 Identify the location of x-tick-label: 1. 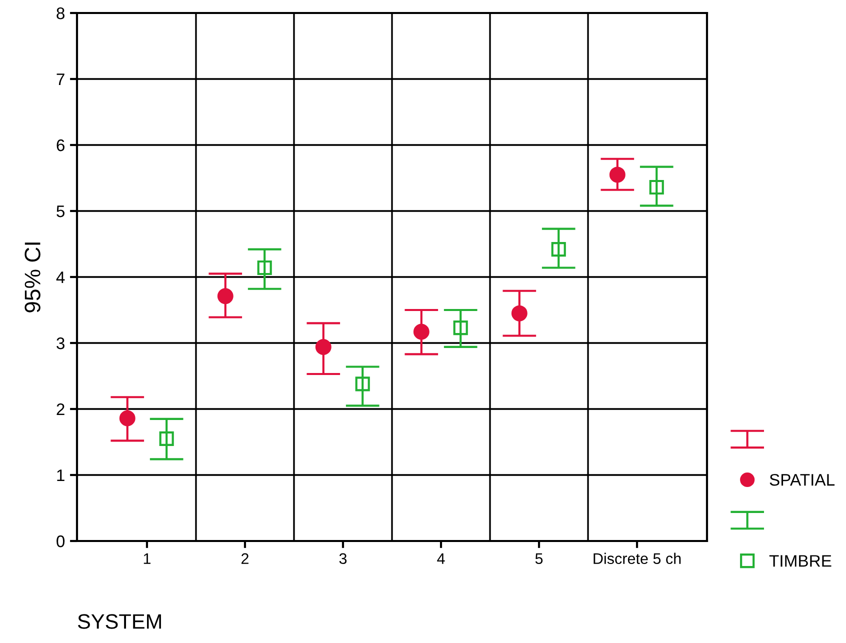
(147, 558).